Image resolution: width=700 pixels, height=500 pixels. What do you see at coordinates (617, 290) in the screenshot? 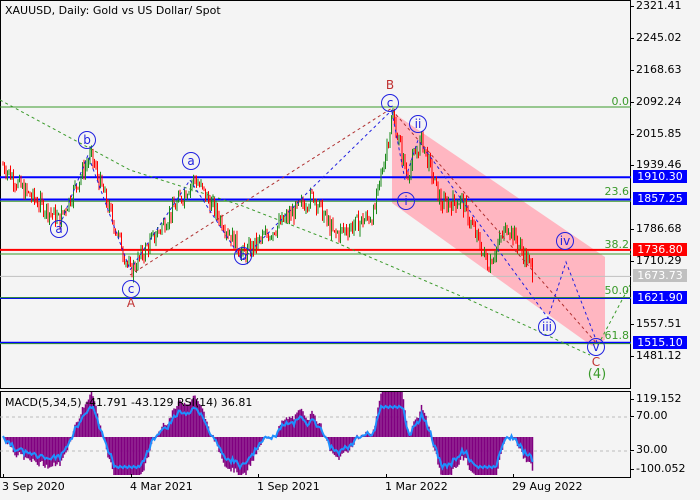
I see `fib-label: 50.0` at bounding box center [617, 290].